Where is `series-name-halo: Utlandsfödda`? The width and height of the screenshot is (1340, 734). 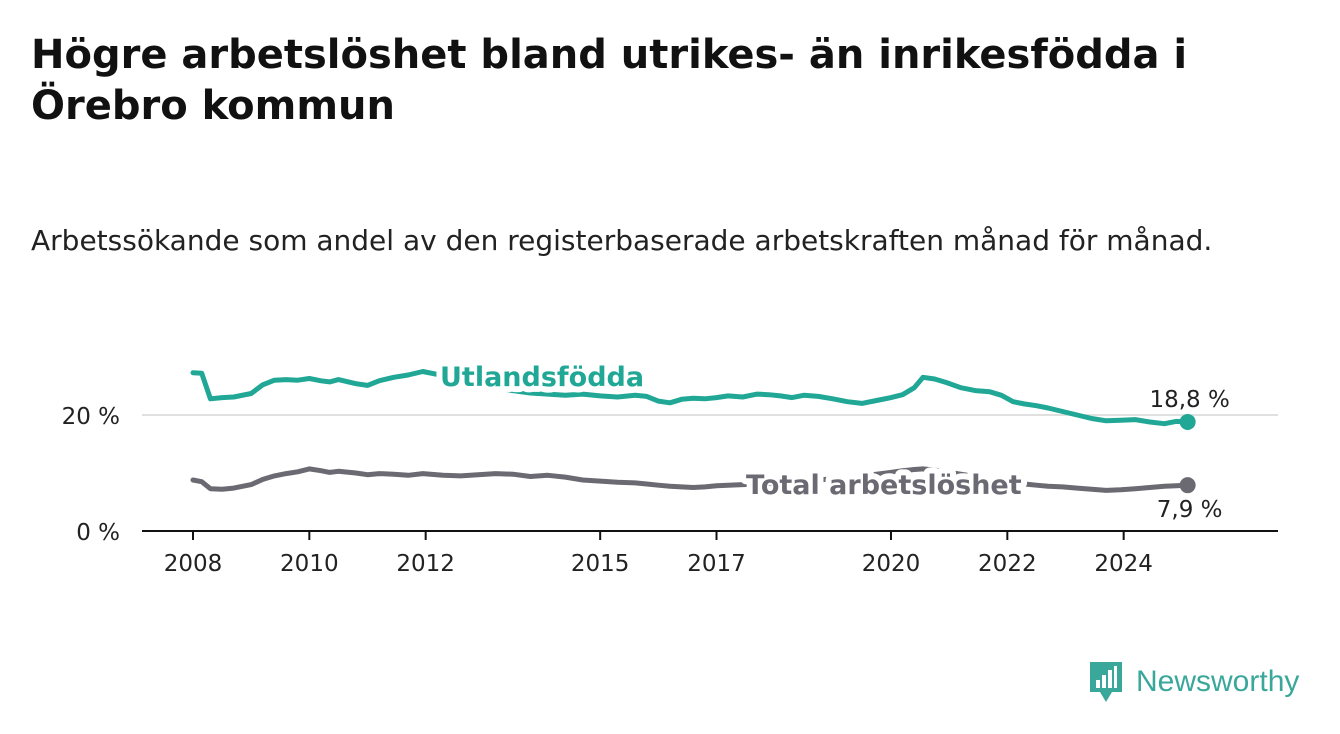
series-name-halo: Utlandsfödda is located at coordinates (542, 377).